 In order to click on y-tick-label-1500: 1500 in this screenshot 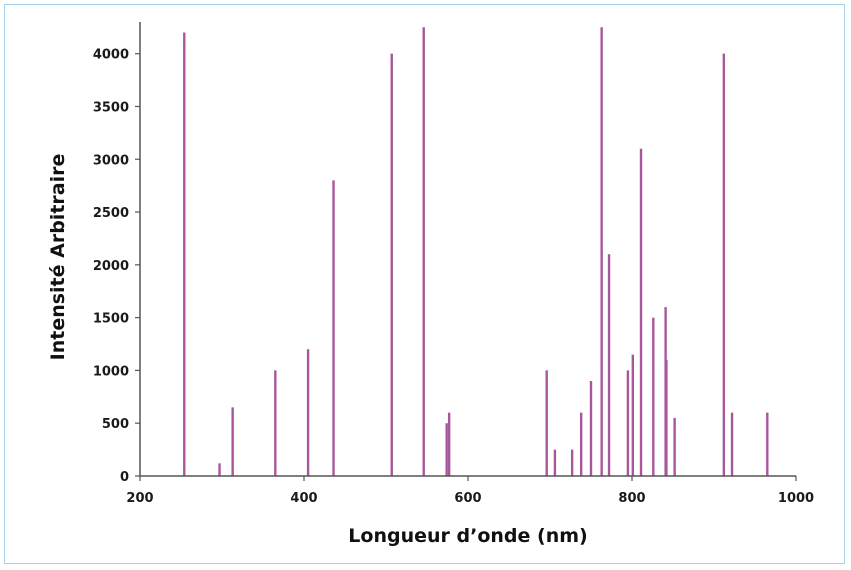, I will do `click(111, 319)`.